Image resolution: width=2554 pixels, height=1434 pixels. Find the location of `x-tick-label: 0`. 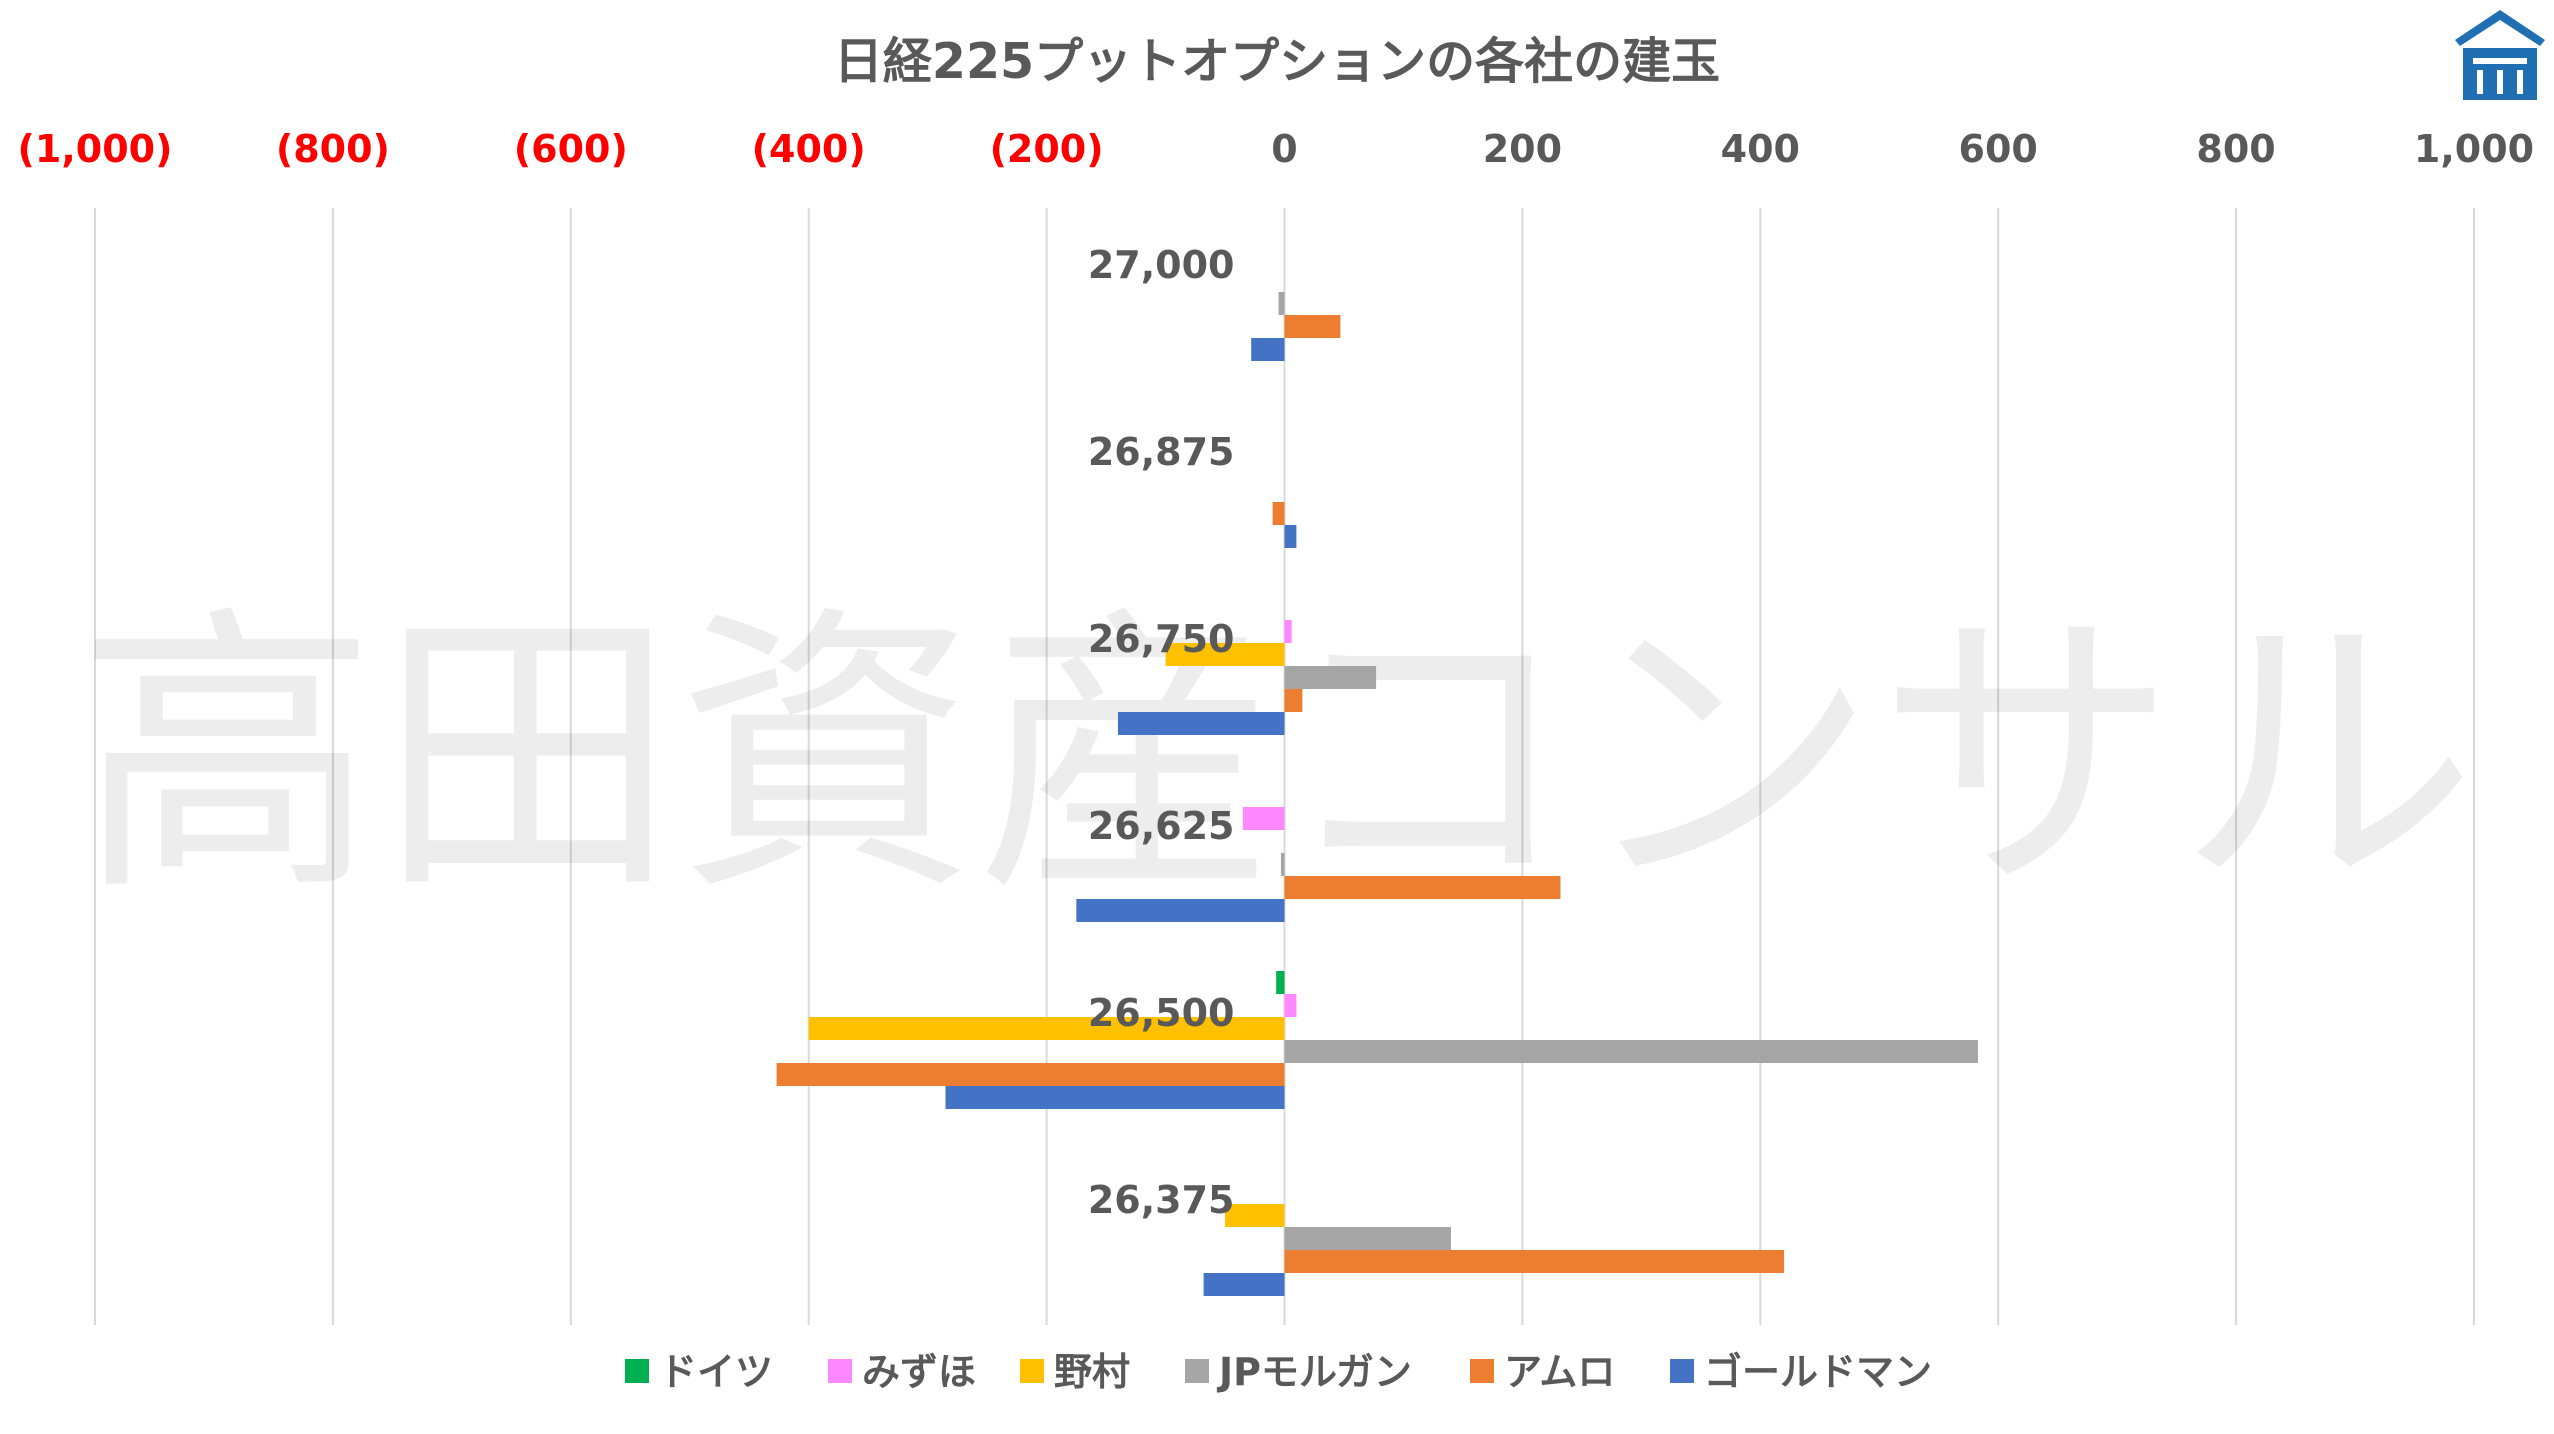

x-tick-label: 0 is located at coordinates (1284, 149).